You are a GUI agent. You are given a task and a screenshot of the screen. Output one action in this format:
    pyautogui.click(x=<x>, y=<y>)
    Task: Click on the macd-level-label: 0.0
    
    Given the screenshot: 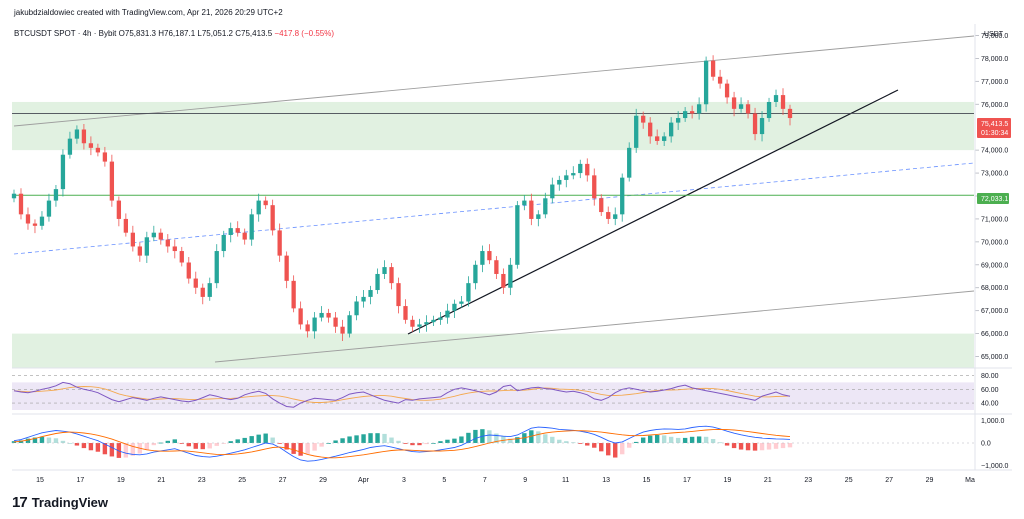 What is the action you would take?
    pyautogui.click(x=986, y=444)
    